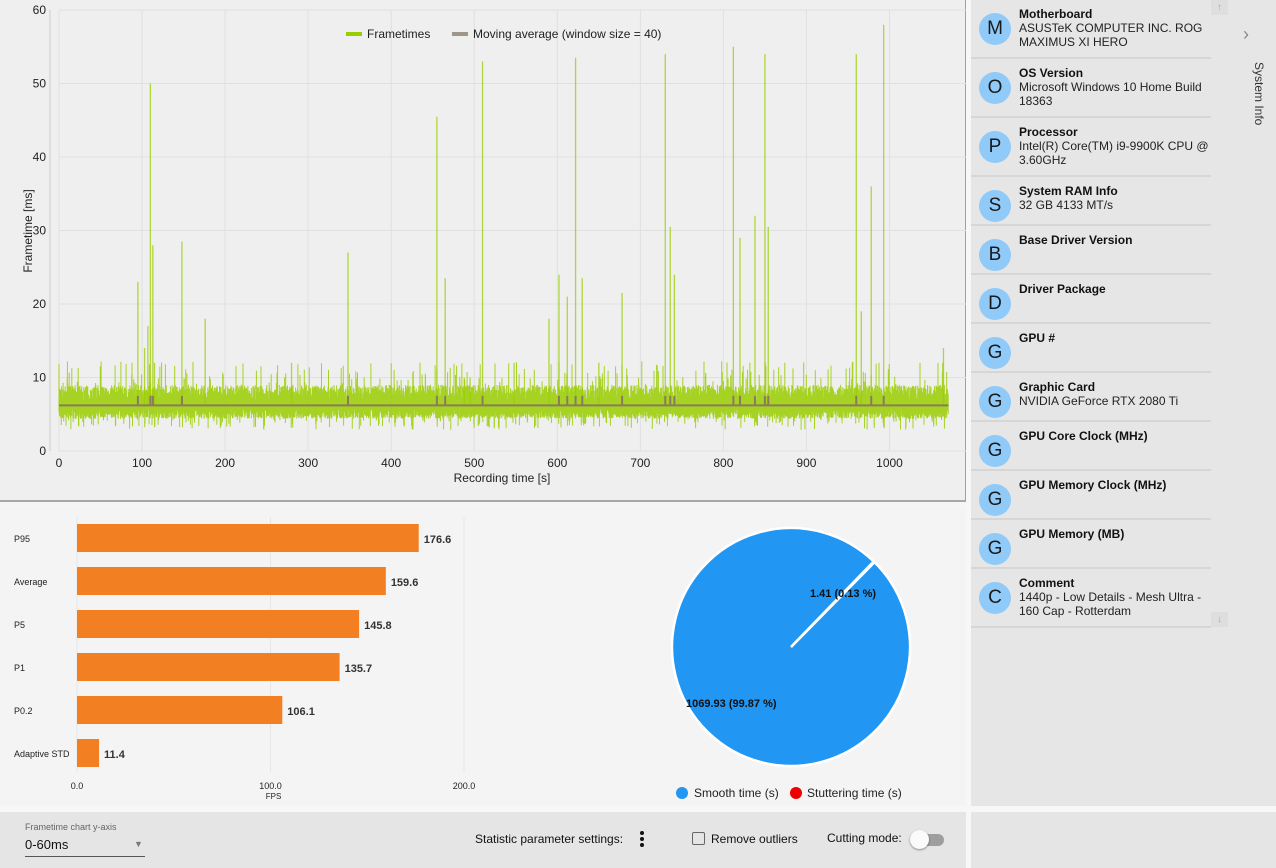 This screenshot has height=868, width=1276. I want to click on remove-outliers-checkbox, so click(698, 838).